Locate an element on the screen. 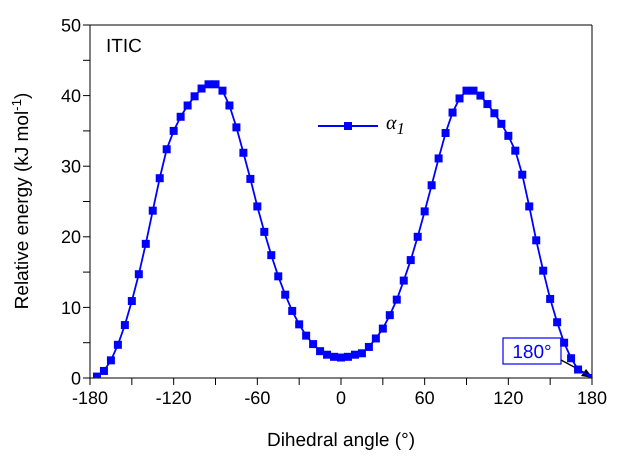 The image size is (619, 464). annotation: 180° is located at coordinates (532, 352).